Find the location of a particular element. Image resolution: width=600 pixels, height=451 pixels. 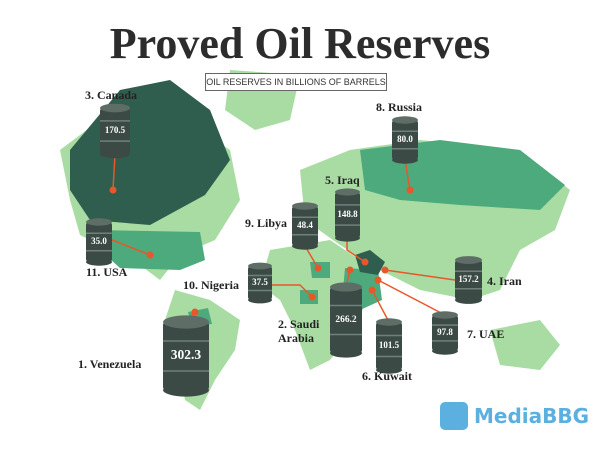

subtitle: OIL RESERVES IN BILLIONS OF BARRELS is located at coordinates (296, 82).